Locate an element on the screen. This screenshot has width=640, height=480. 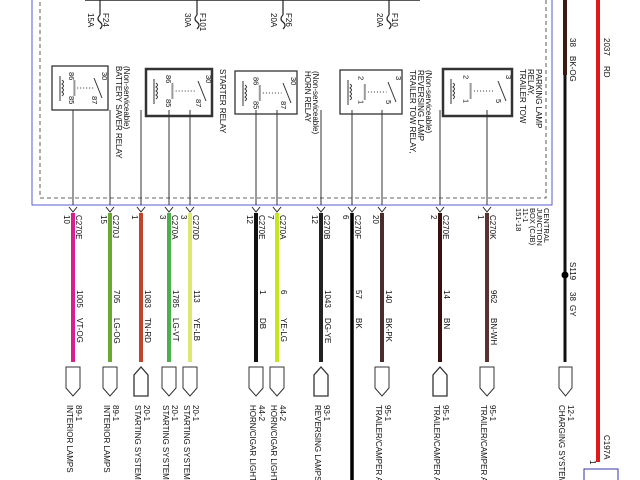
fuse-name: F101 is located at coordinates (202, 22).